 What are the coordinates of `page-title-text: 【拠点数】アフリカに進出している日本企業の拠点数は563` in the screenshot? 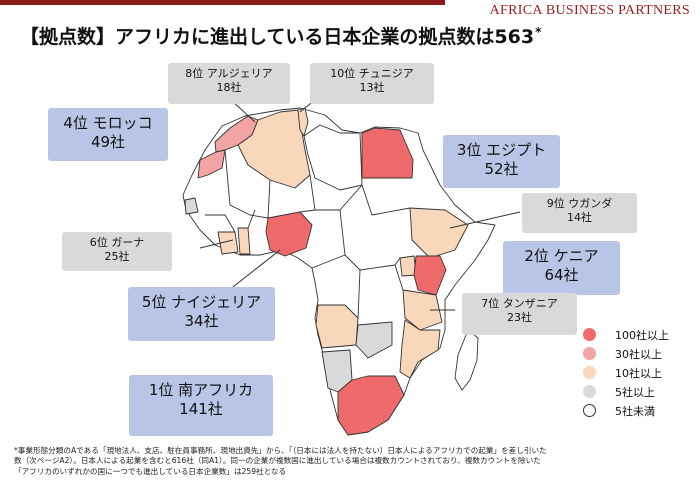 It's located at (277, 37).